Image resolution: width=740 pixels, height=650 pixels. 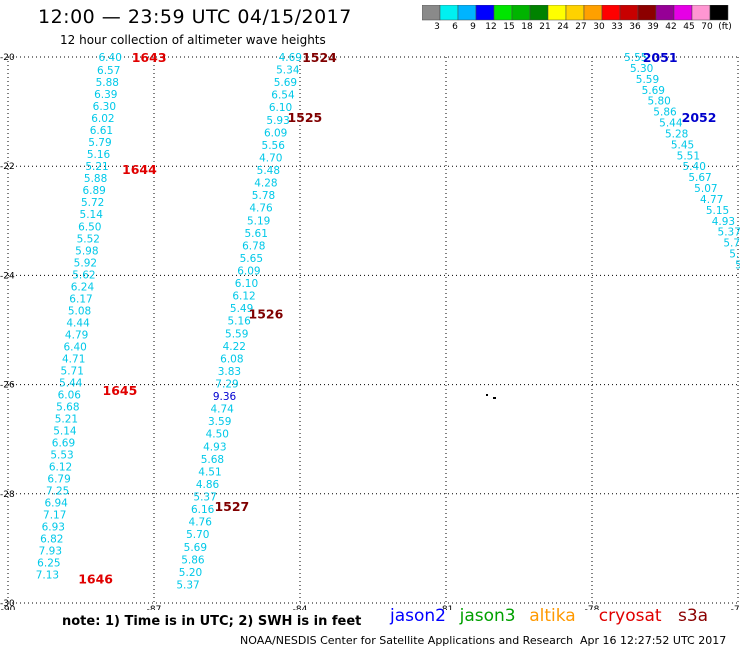 What do you see at coordinates (676, 134) in the screenshot?
I see `swh-value: 5.28` at bounding box center [676, 134].